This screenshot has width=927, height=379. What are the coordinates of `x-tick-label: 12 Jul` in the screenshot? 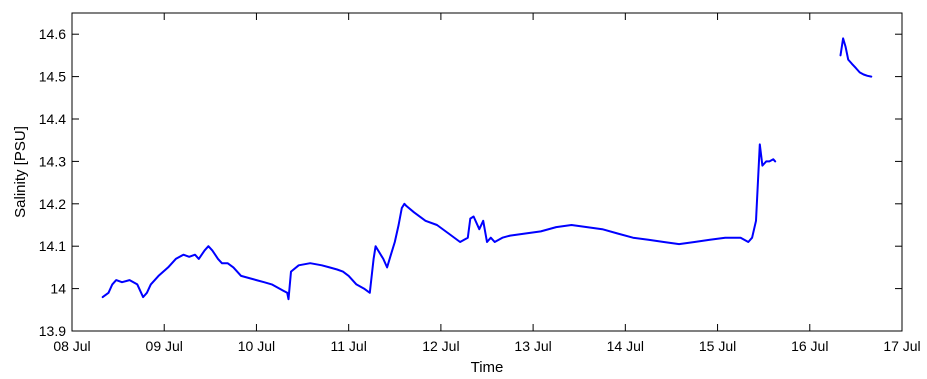 It's located at (440, 346).